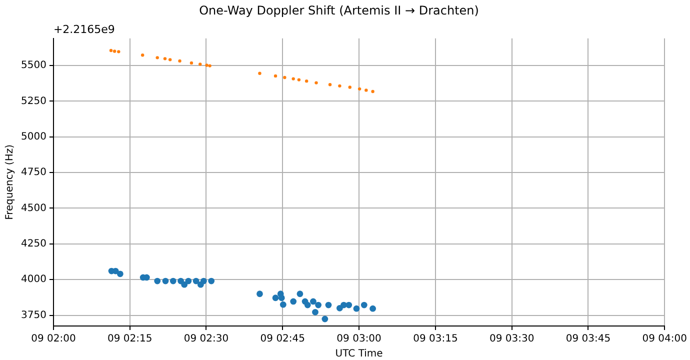 The width and height of the screenshot is (690, 360). I want to click on y-axis-title: Frequency (Hz), so click(10, 182).